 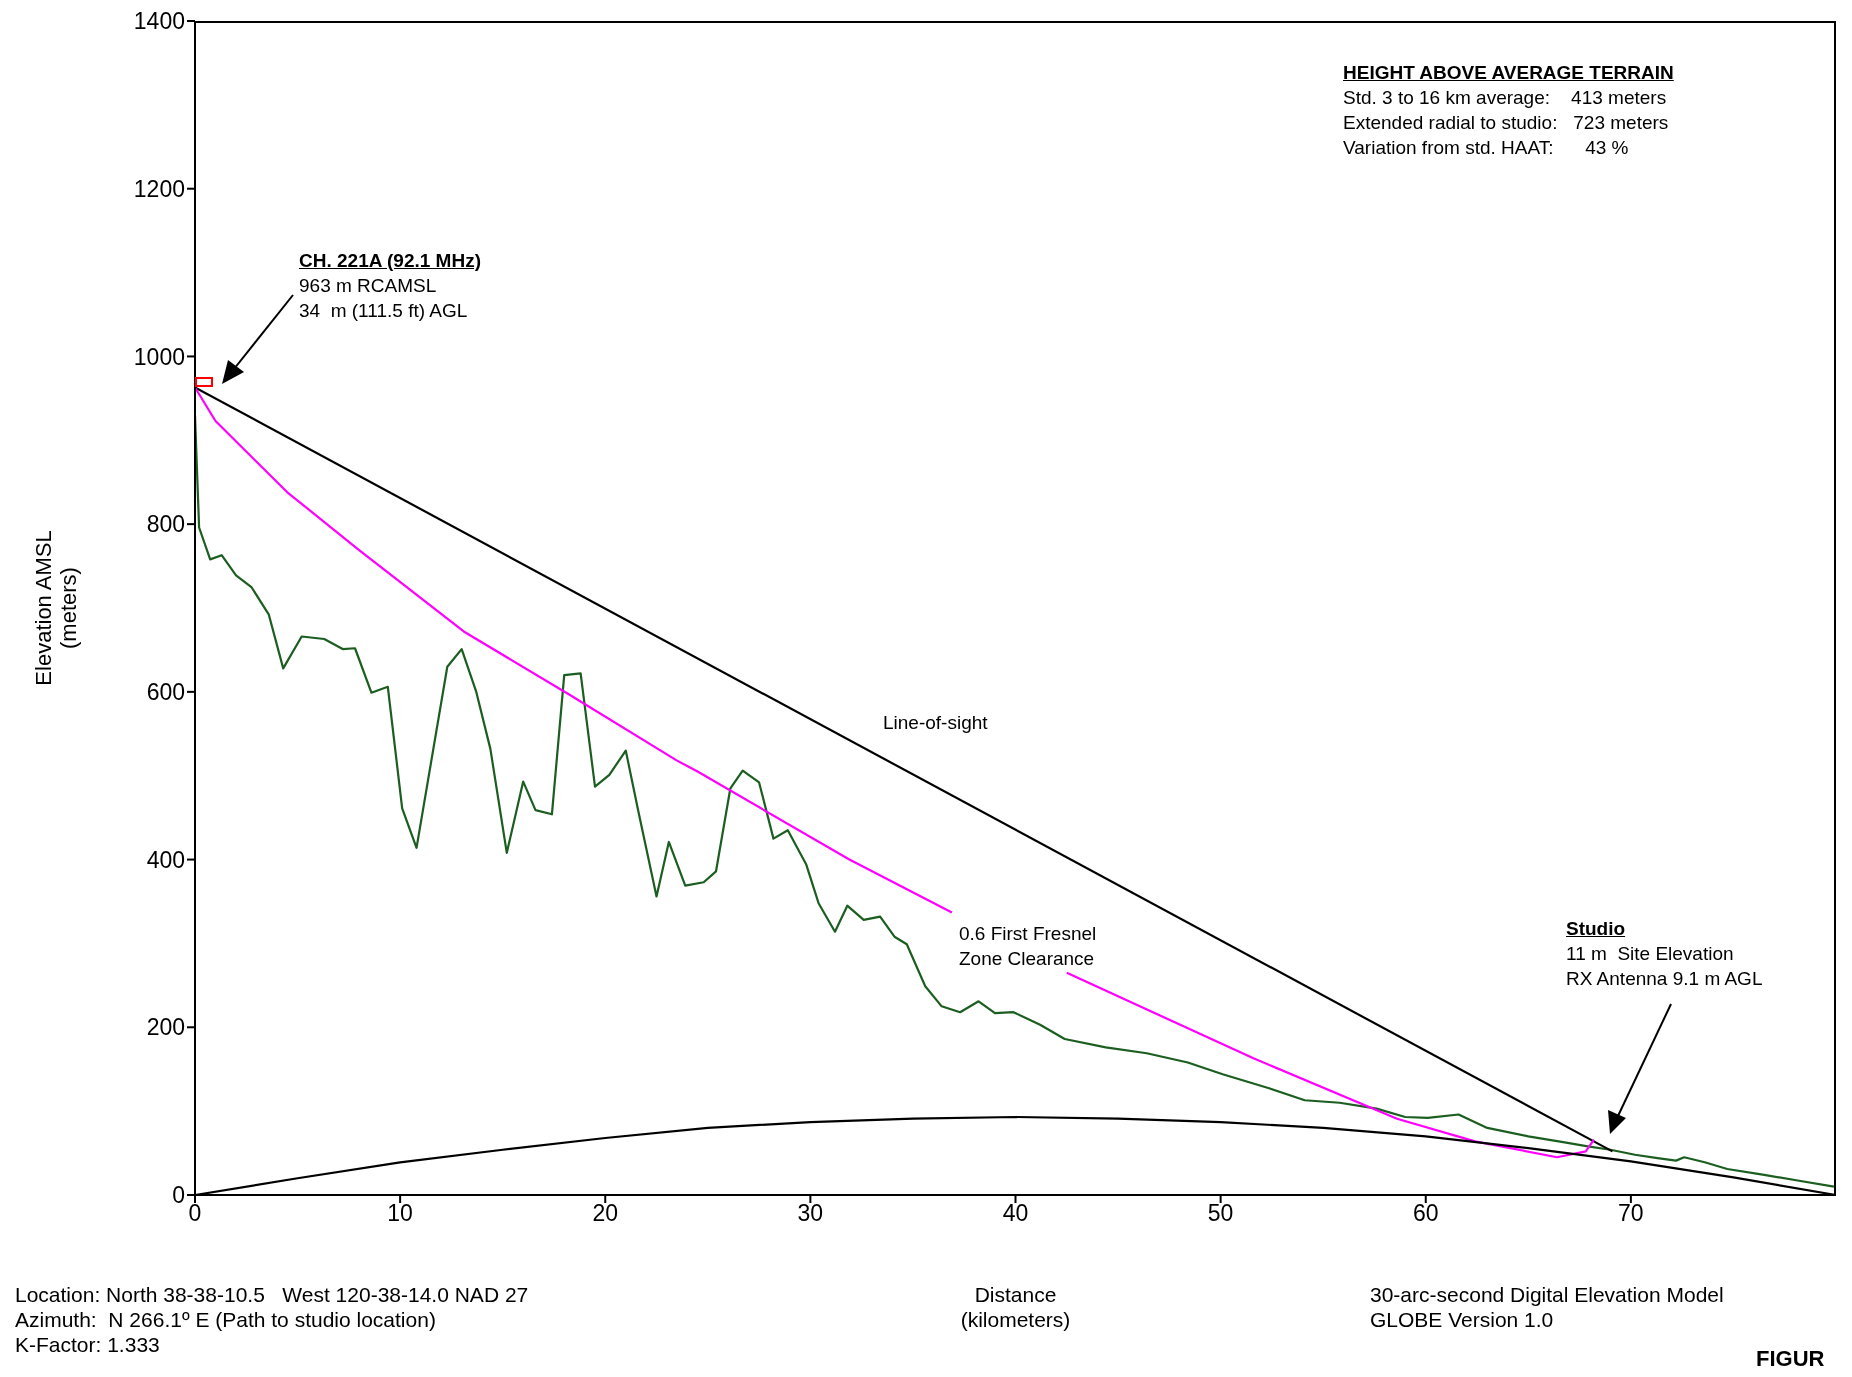 What do you see at coordinates (605, 1213) in the screenshot?
I see `x-tick-label: 20` at bounding box center [605, 1213].